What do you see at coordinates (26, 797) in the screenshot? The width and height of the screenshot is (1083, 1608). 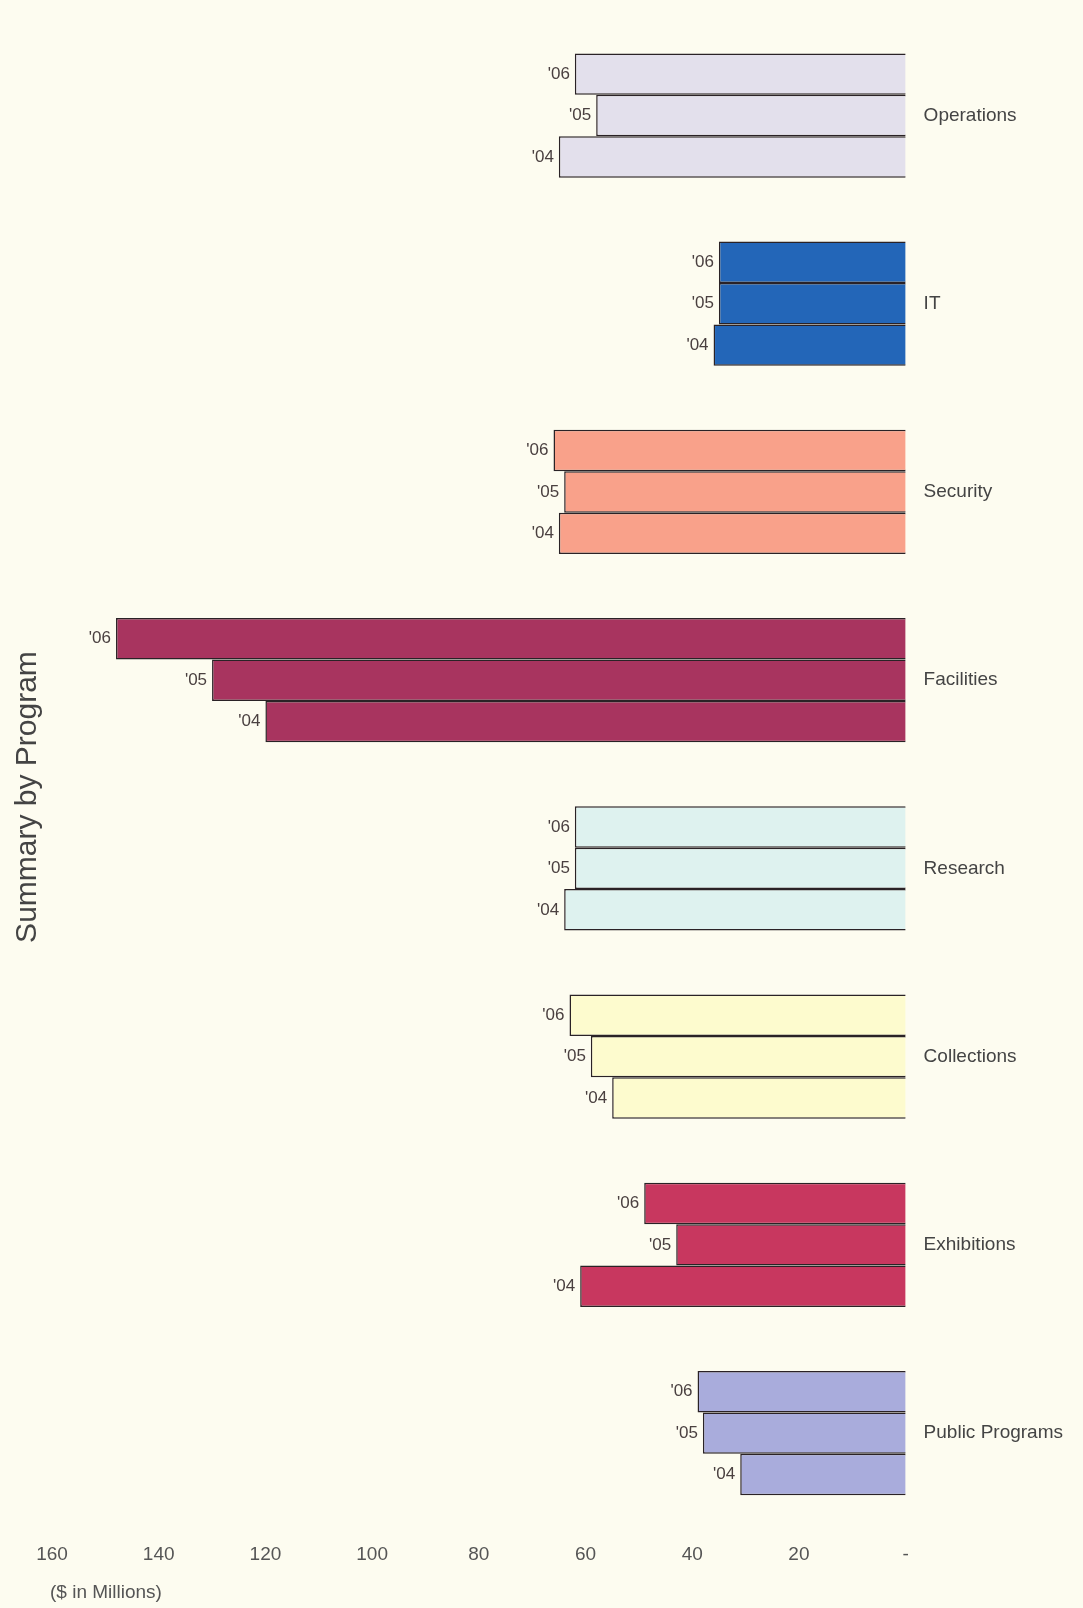 I see `text: Summary by Program` at bounding box center [26, 797].